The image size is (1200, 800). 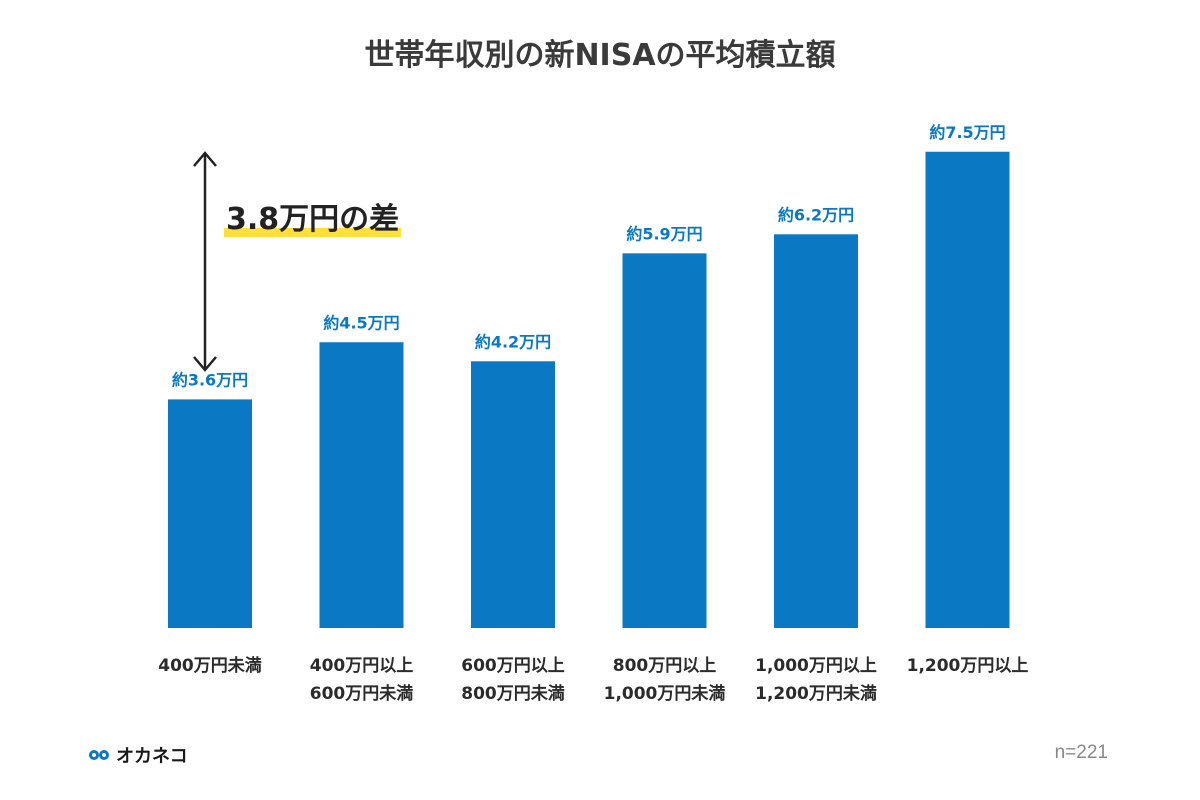 I want to click on value-label-1: 約4.5万円, so click(x=361, y=322).